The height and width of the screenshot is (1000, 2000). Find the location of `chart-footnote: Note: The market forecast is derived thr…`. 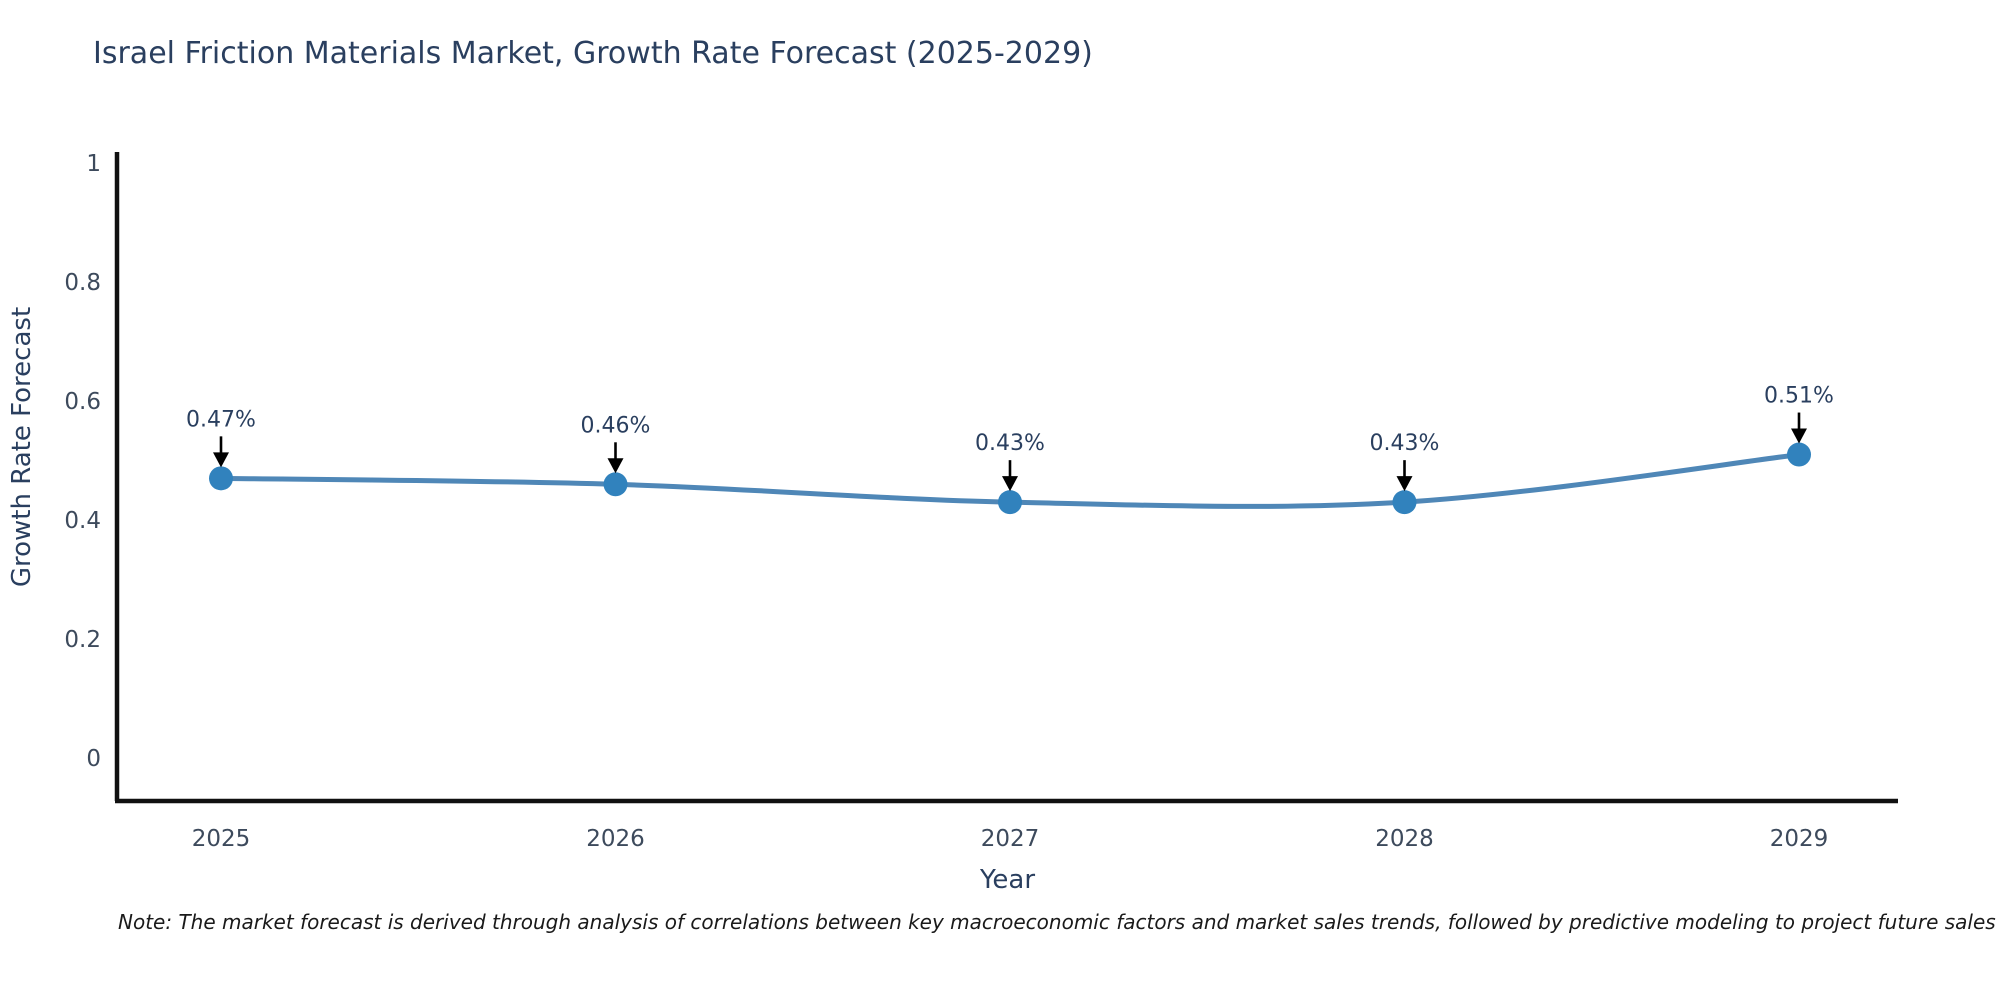

chart-footnote: Note: The market forecast is derived thr… is located at coordinates (1057, 922).